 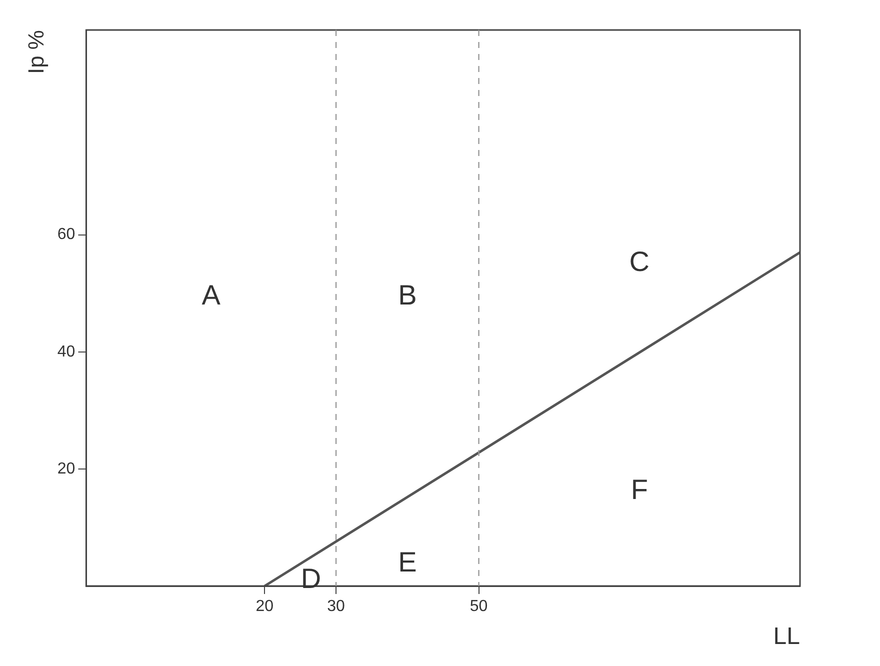 What do you see at coordinates (639, 262) in the screenshot?
I see `annotation: C` at bounding box center [639, 262].